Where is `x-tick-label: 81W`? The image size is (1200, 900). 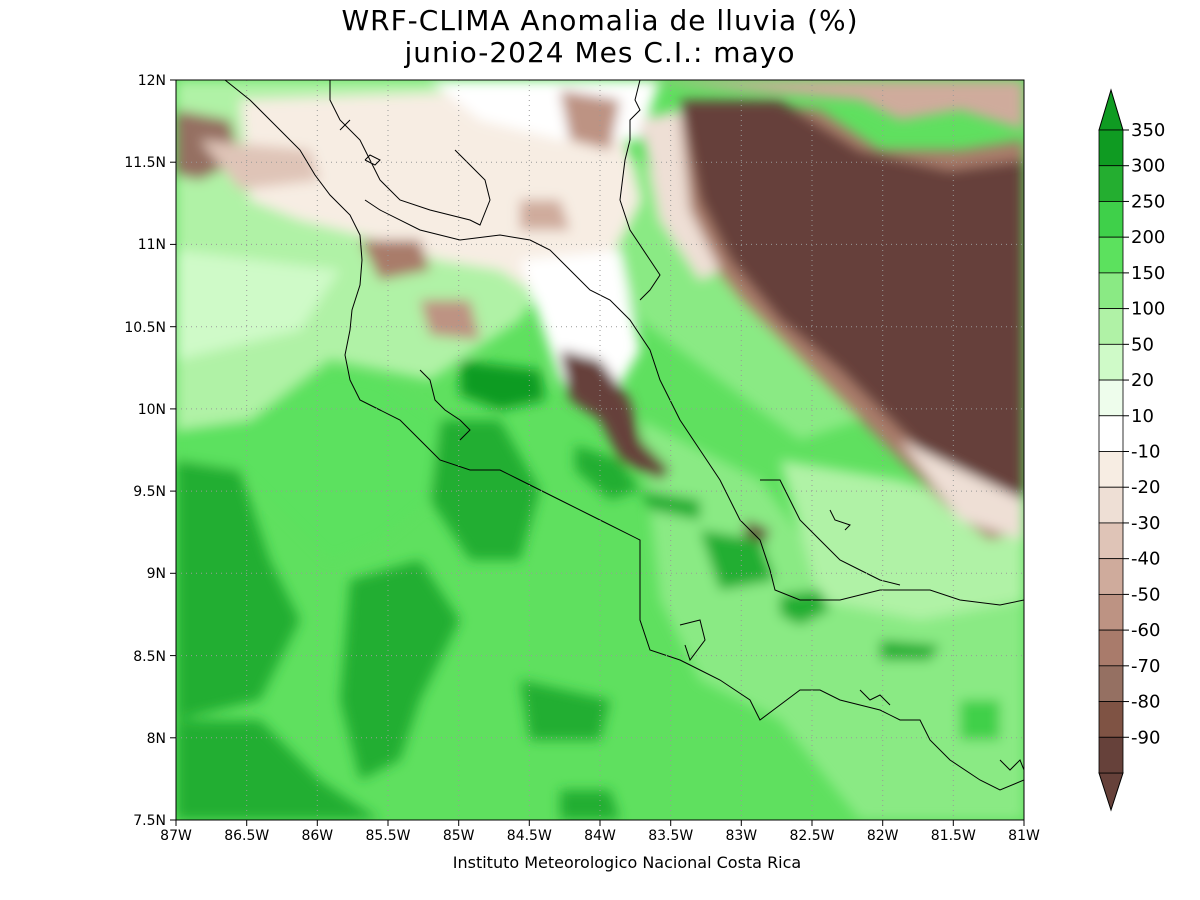
x-tick-label: 81W is located at coordinates (1024, 836).